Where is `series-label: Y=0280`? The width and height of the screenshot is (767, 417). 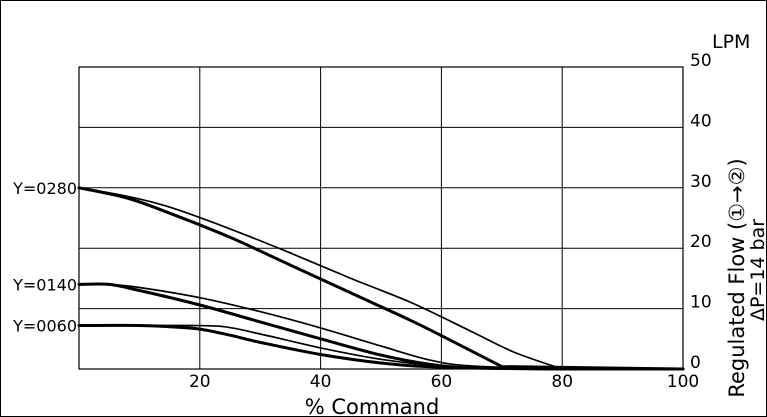
series-label: Y=0280 is located at coordinates (44, 188).